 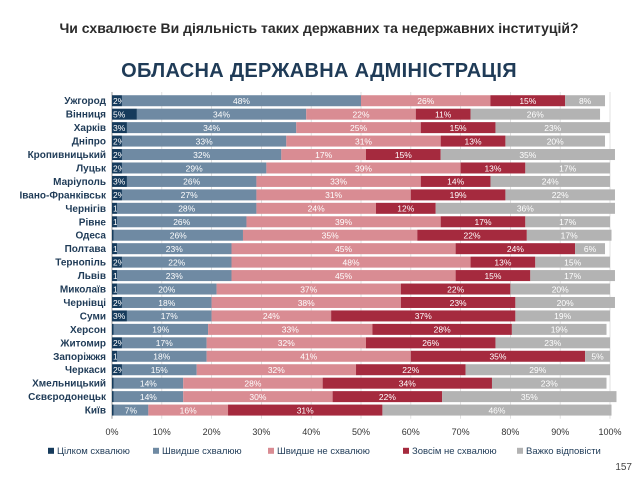 What do you see at coordinates (88, 330) in the screenshot?
I see `category-label: Херсон` at bounding box center [88, 330].